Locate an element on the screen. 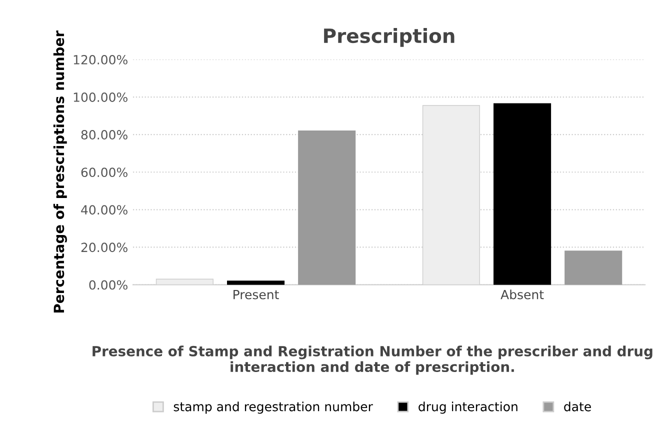  y-tick-label: 0.00% is located at coordinates (108, 285).